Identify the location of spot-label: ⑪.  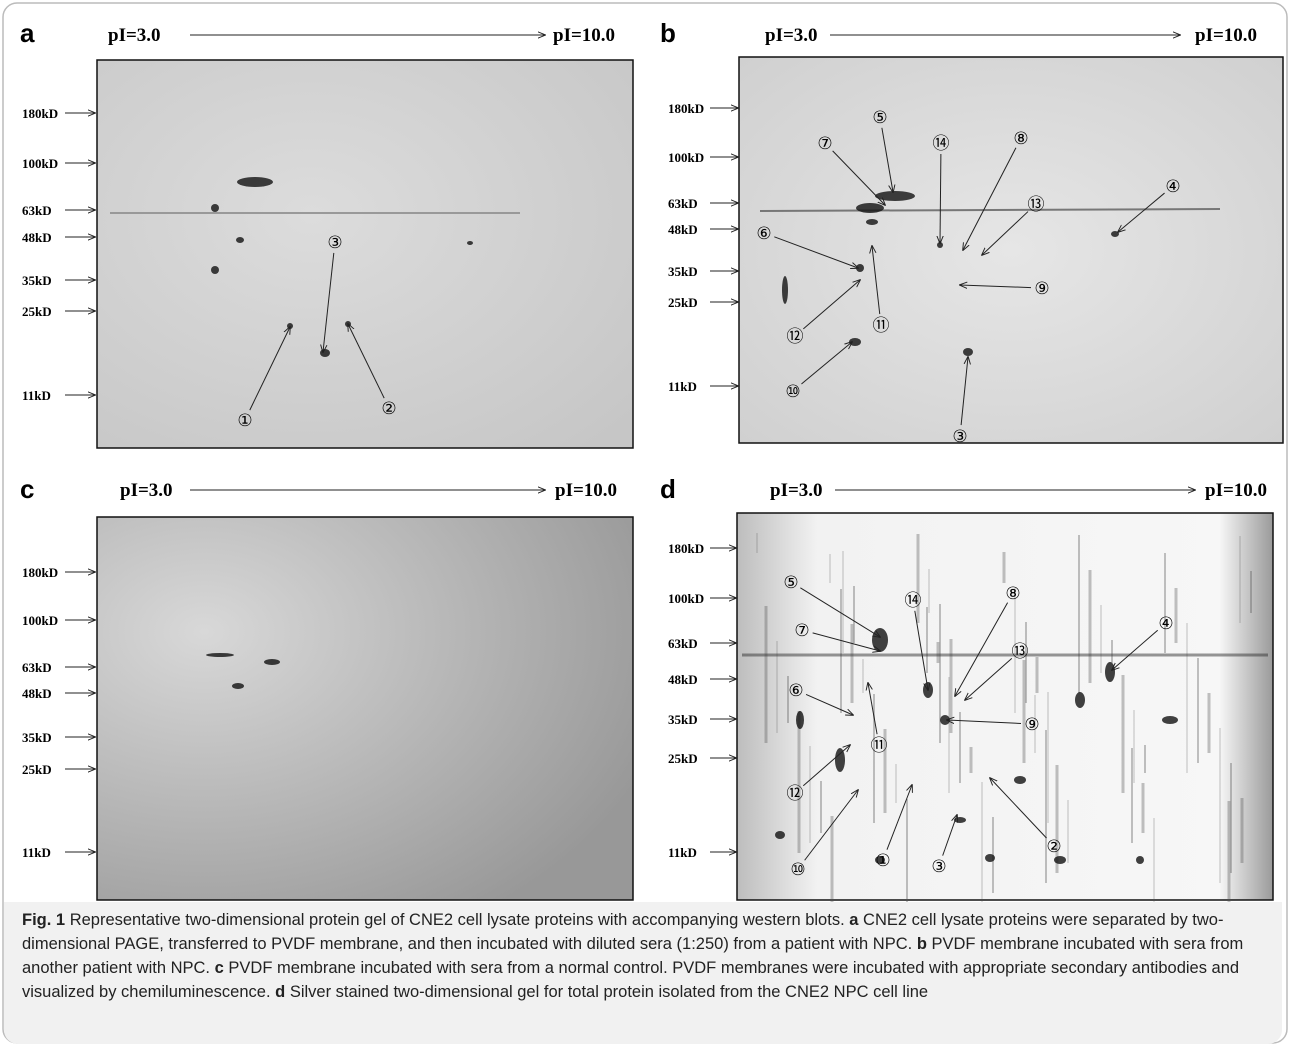
(881, 326).